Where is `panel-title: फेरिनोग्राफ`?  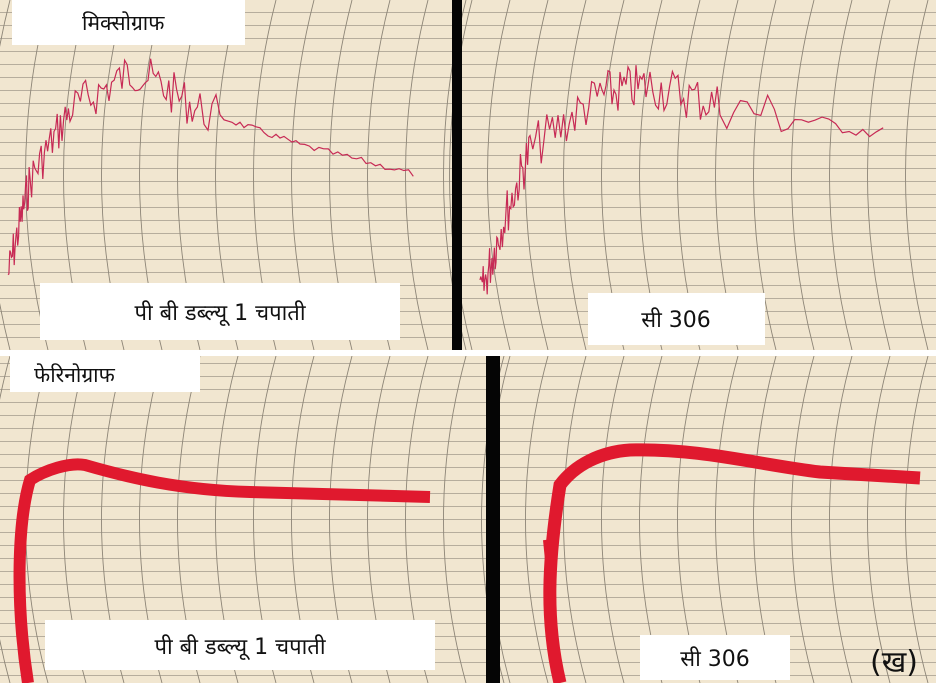
panel-title: फेरिनोग्राफ is located at coordinates (75, 375).